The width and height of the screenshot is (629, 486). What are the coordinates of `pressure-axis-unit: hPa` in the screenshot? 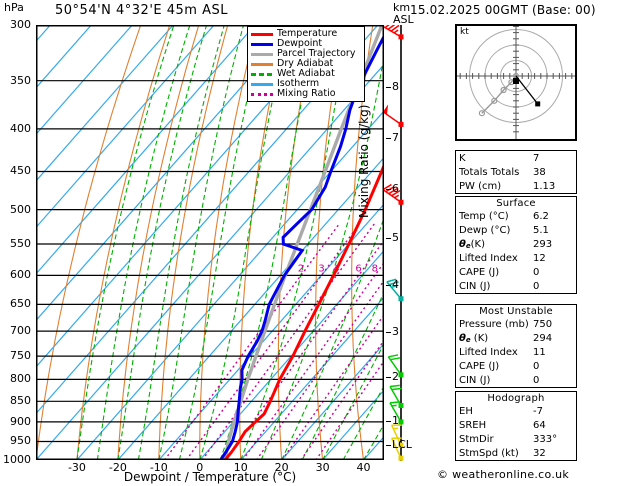 It's located at (14, 7).